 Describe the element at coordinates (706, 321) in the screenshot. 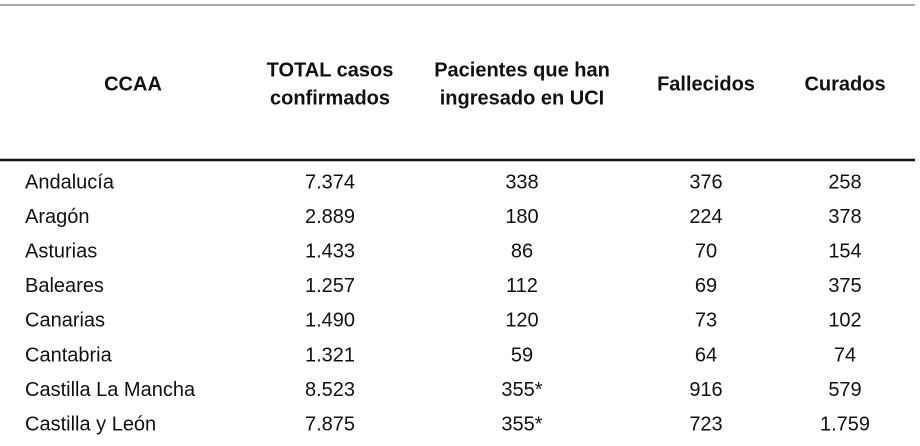

I see `cell: 73` at that location.